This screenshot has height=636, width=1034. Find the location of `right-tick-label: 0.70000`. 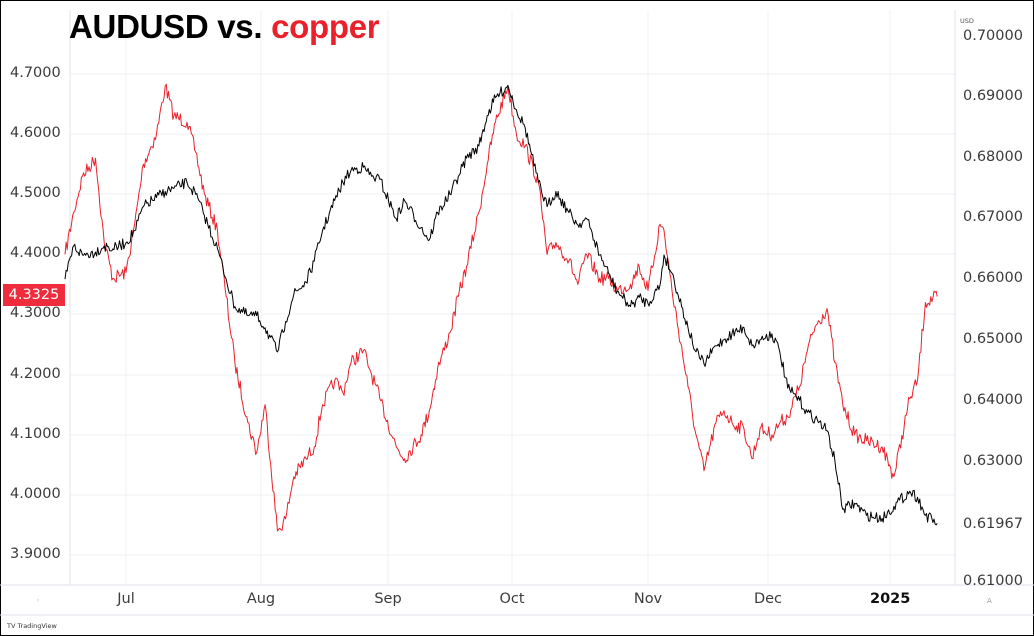

right-tick-label: 0.70000 is located at coordinates (993, 36).